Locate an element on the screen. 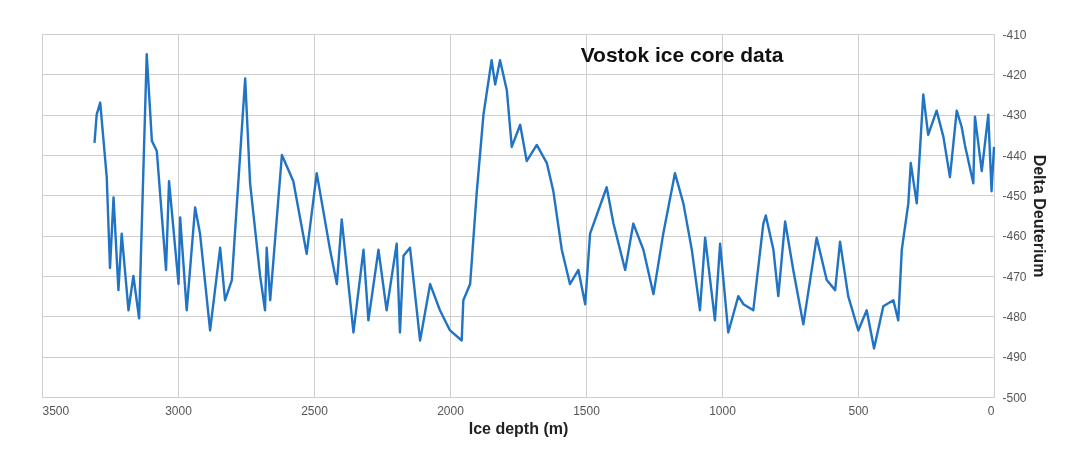 The image size is (1089, 459). x-tick-label: 1000 is located at coordinates (723, 410).